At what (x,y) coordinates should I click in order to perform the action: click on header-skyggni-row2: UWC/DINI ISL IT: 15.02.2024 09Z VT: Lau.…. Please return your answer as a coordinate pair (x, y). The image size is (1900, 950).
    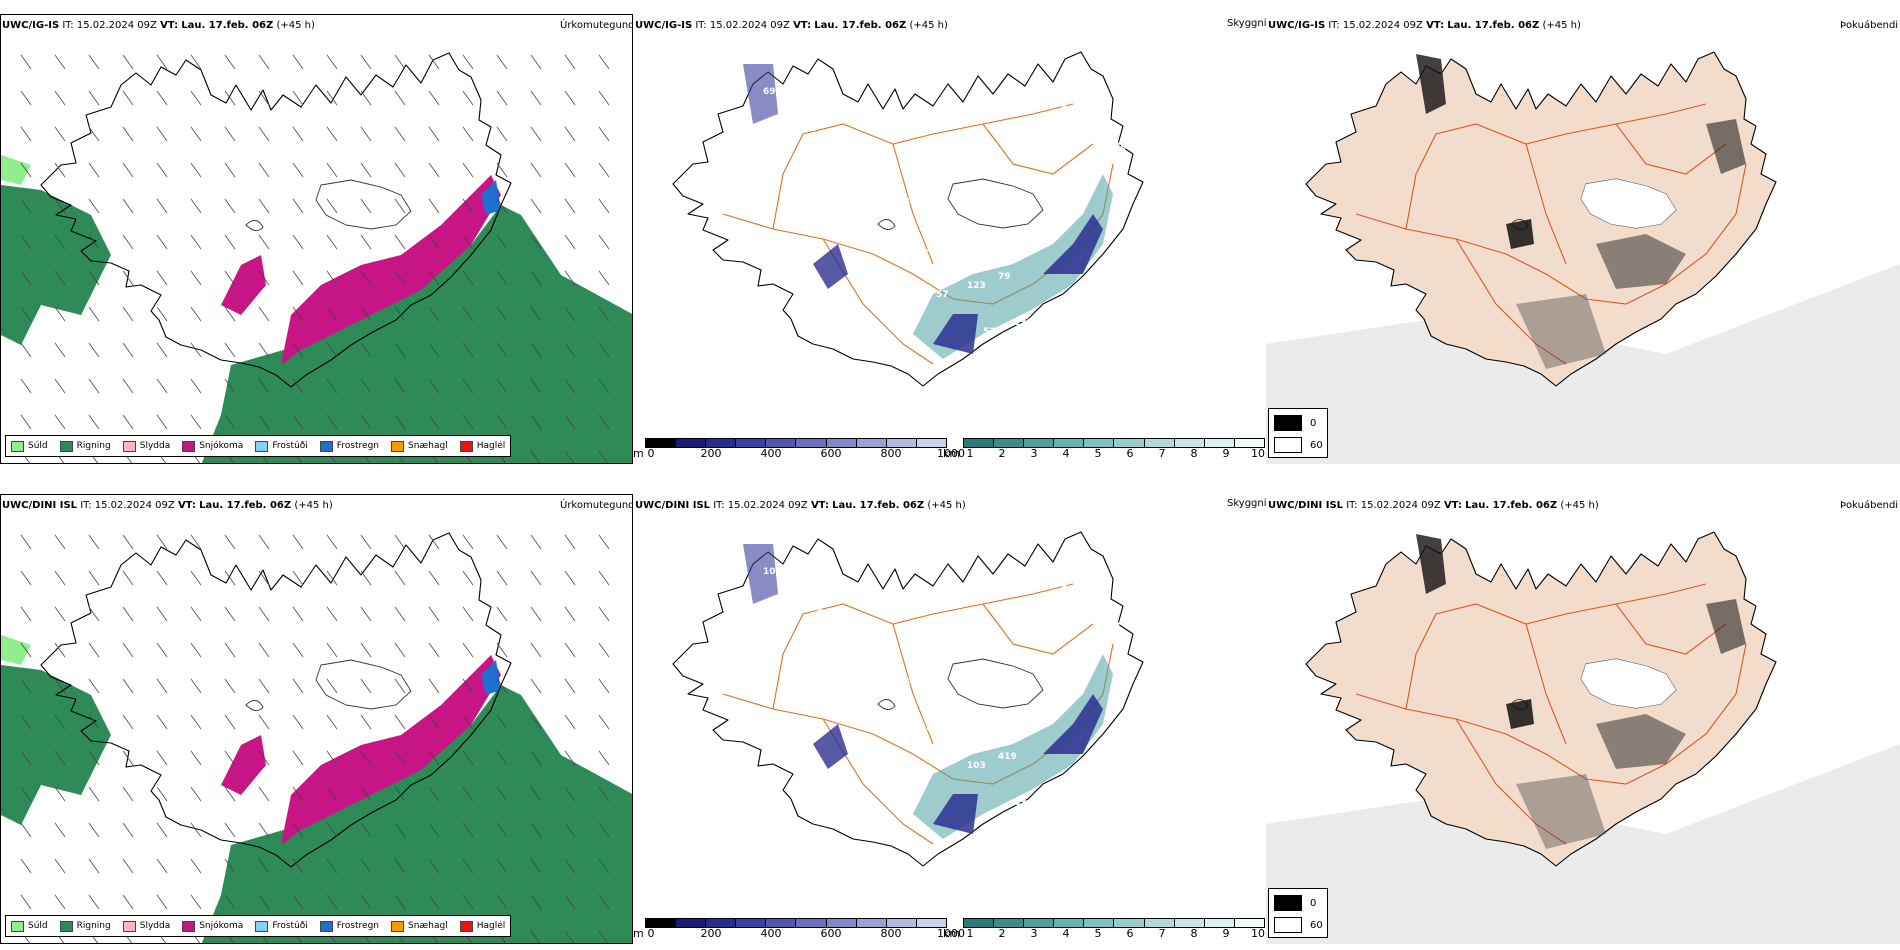
    Looking at the image, I should click on (800, 505).